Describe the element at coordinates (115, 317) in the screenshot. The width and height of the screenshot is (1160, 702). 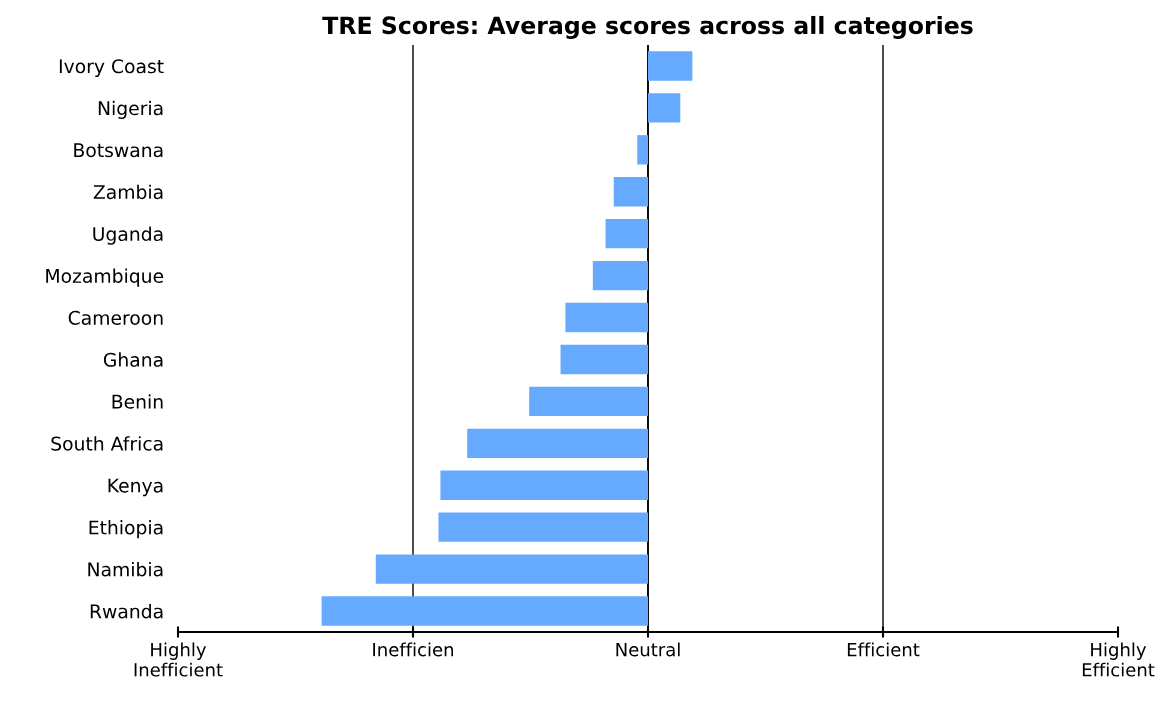
I see `y-tick-label: Cameroon` at that location.